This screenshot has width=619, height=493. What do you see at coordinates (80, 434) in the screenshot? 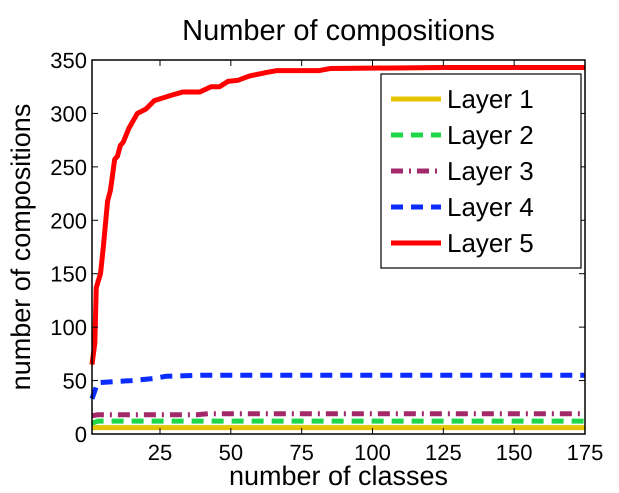
I see `y-tick-label: 0` at bounding box center [80, 434].